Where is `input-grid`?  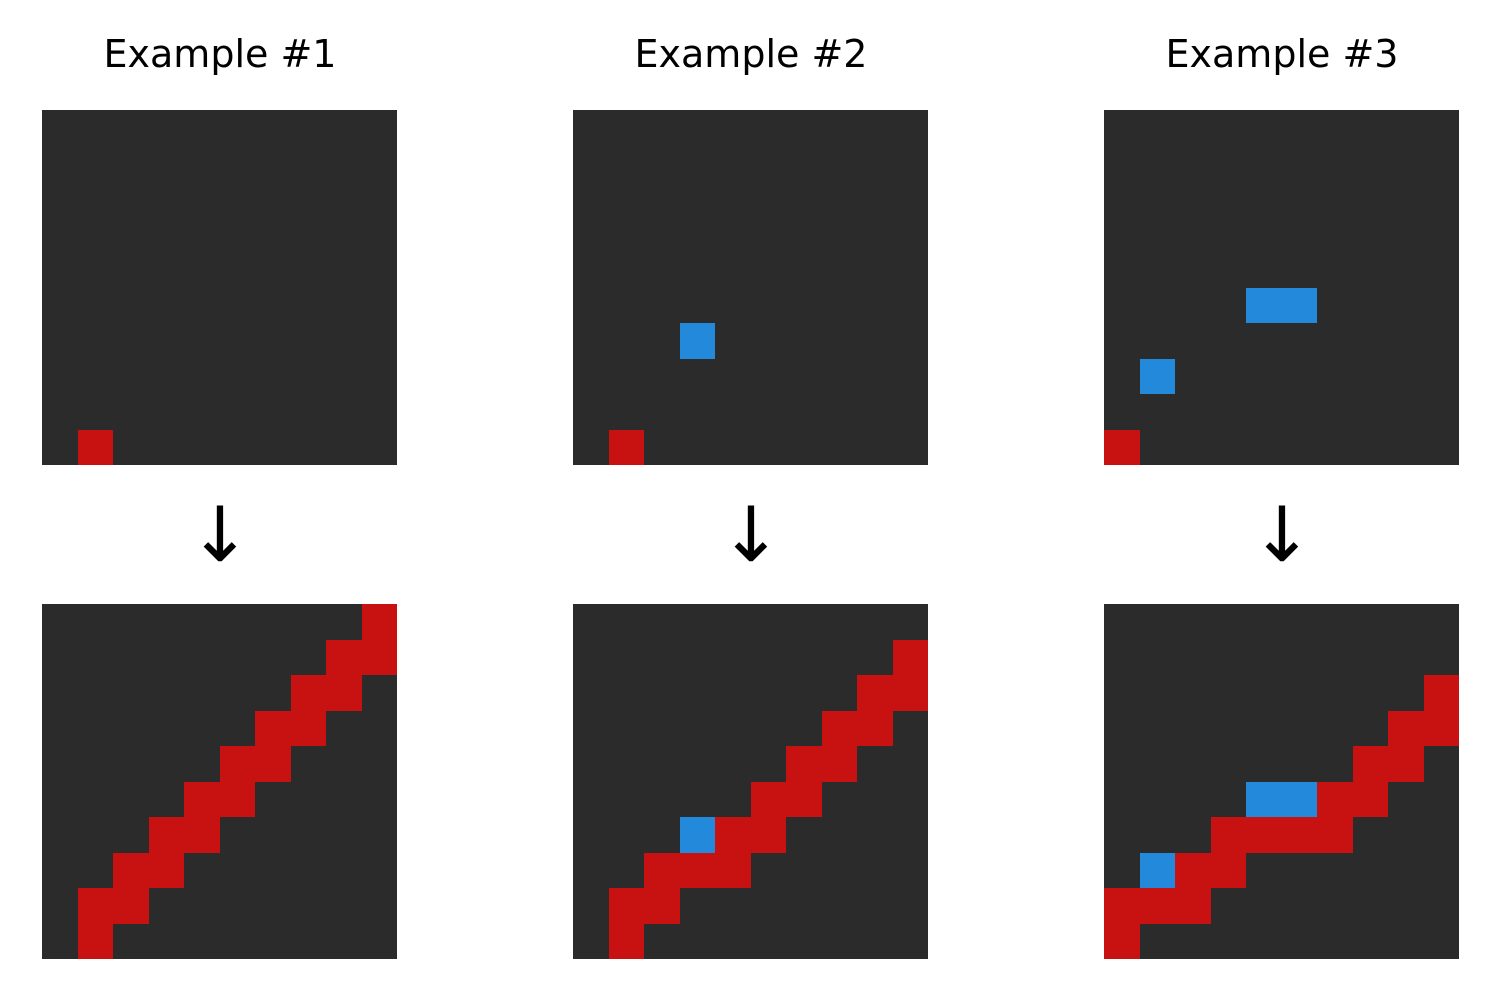 input-grid is located at coordinates (750, 287).